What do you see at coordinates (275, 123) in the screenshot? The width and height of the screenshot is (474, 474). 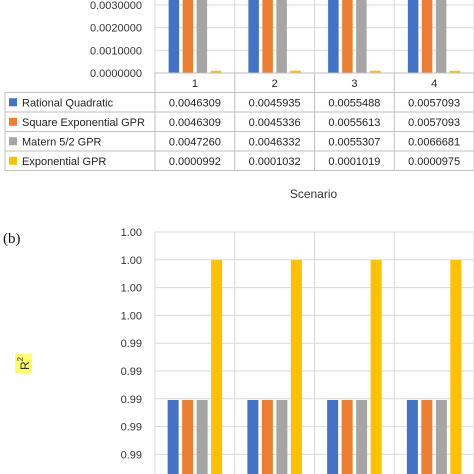 I see `panel-a-table-value: 0.0045336` at bounding box center [275, 123].